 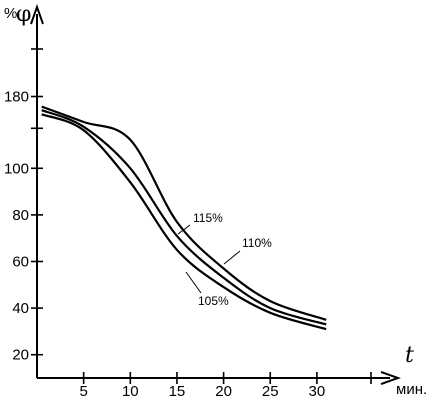 I want to click on x-tick-label-5: 5, so click(x=83, y=391).